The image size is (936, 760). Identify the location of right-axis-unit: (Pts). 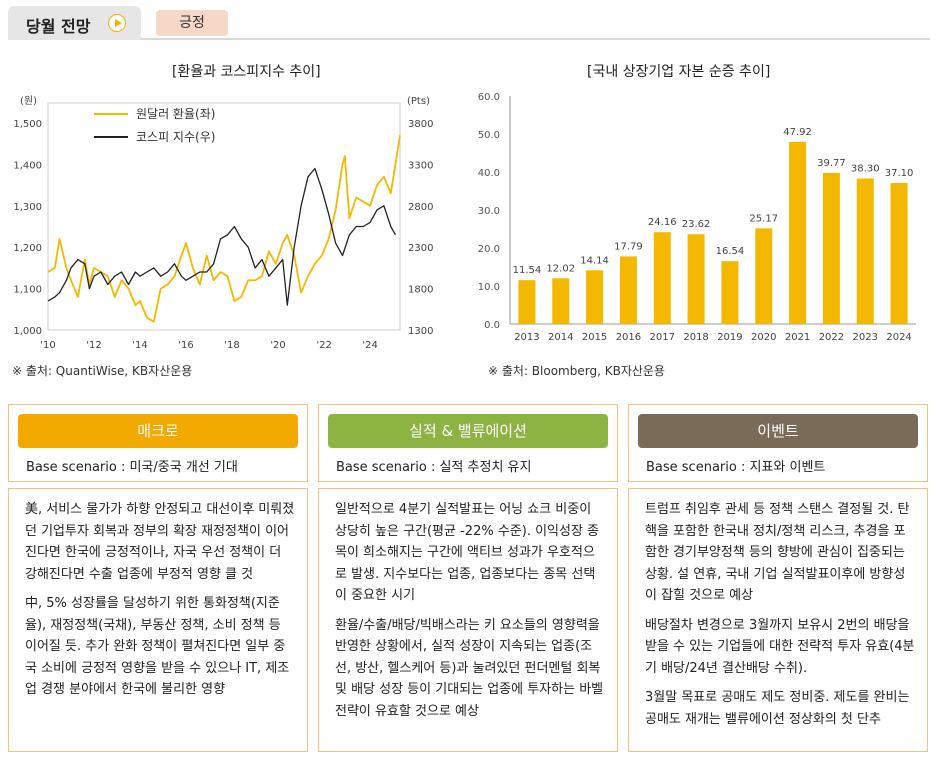
(418, 101).